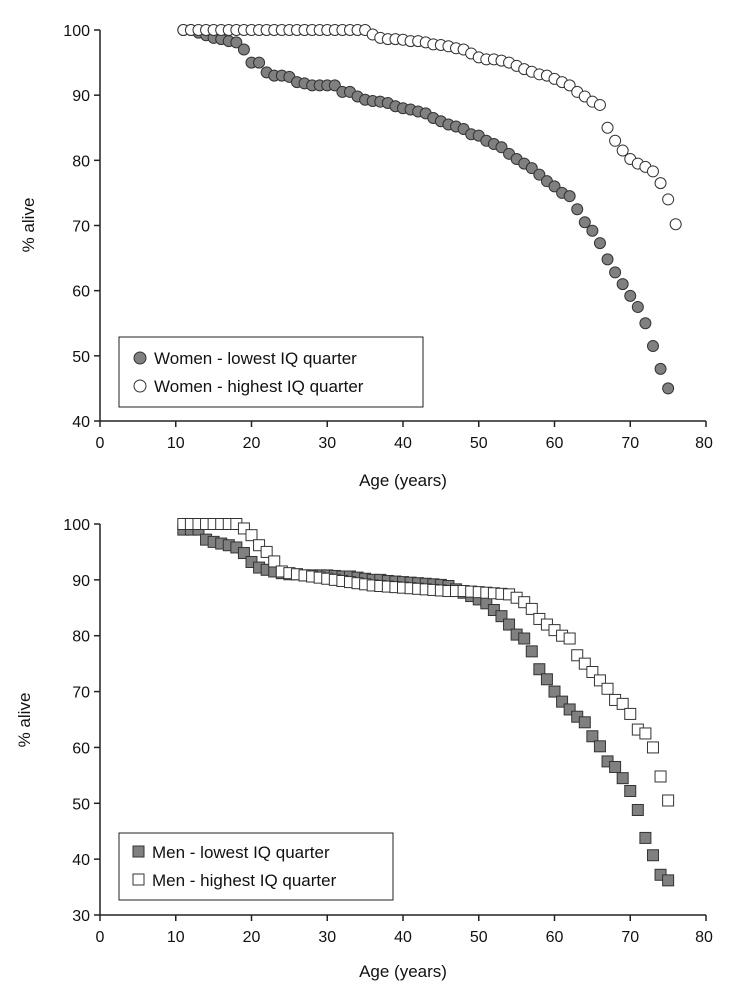  Describe the element at coordinates (140, 358) in the screenshot. I see `women-legend-marker-lowest` at that location.